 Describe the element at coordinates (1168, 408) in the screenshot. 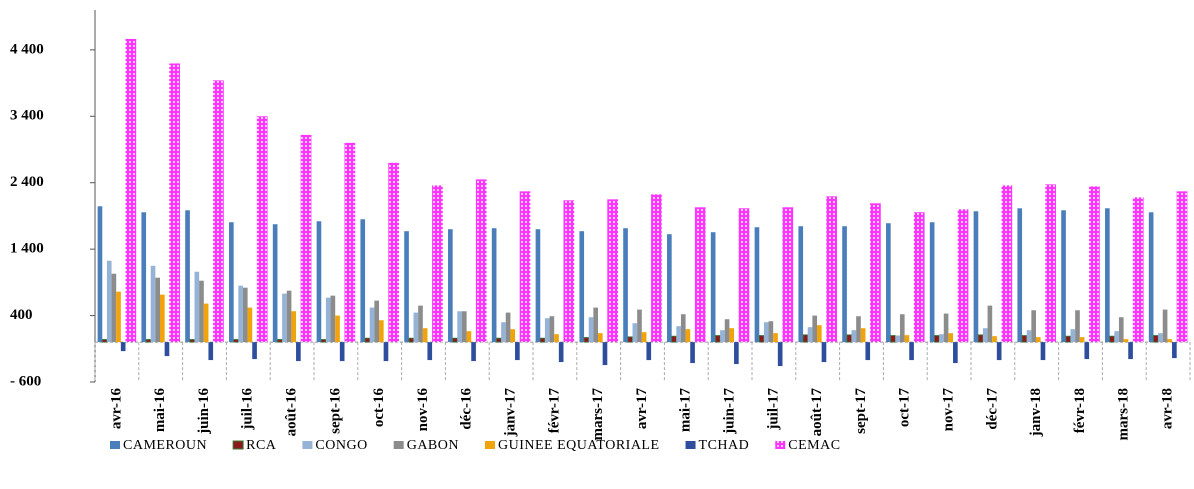

I see `x-tick-label: avr-18` at that location.